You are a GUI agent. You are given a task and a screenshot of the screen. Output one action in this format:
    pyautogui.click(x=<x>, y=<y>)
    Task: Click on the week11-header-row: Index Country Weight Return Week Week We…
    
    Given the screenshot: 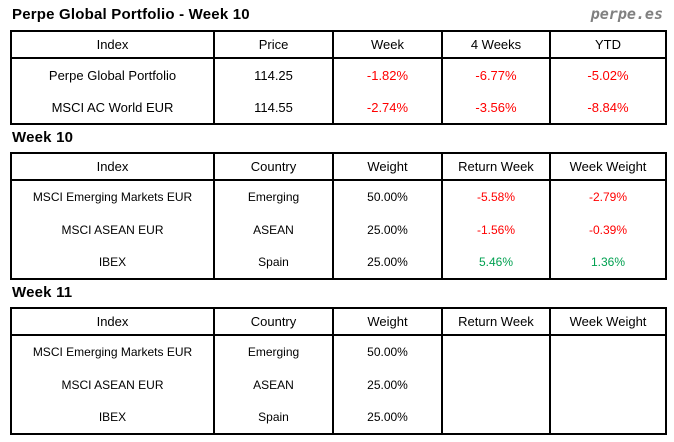 What is the action you would take?
    pyautogui.click(x=338, y=322)
    